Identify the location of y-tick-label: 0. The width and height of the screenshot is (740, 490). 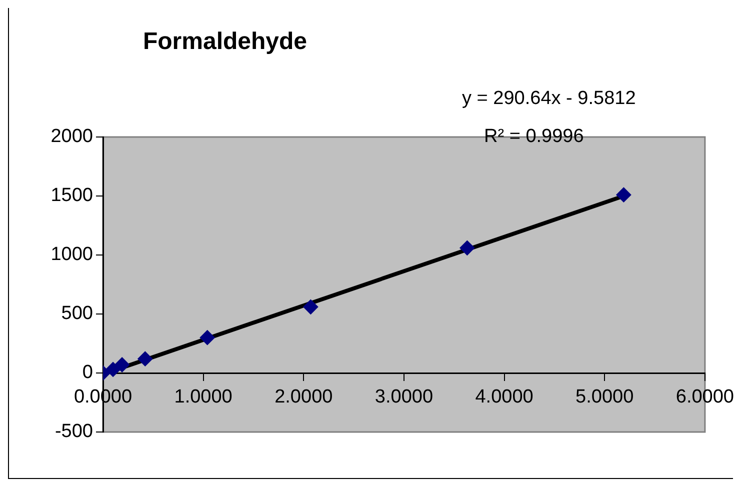
(87, 373).